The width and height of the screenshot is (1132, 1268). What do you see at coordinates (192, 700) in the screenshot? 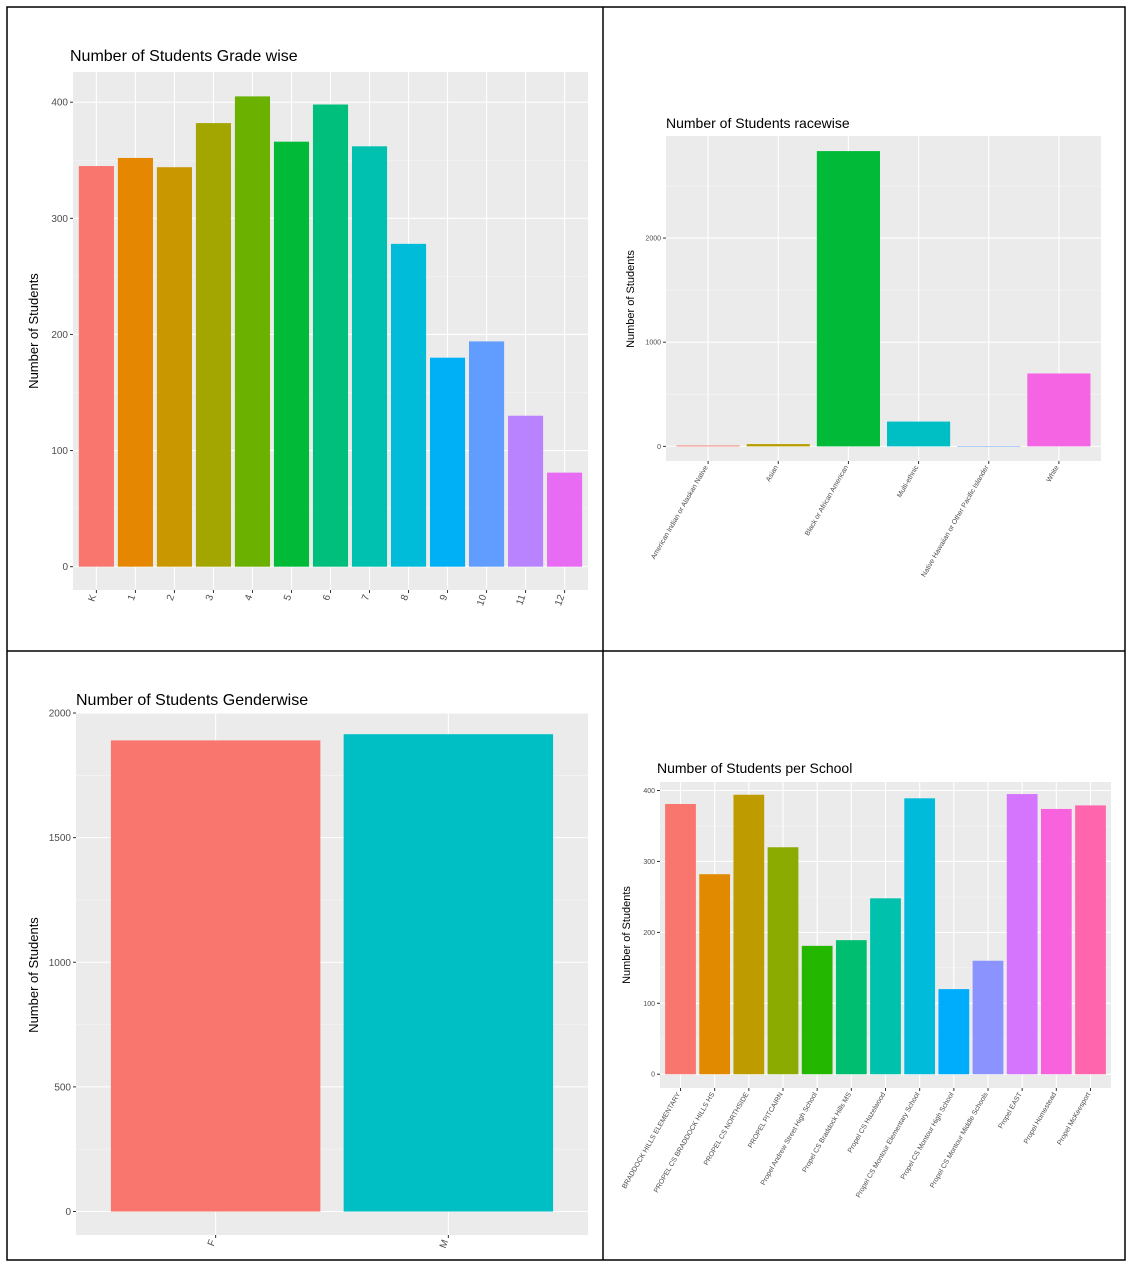
I see `gender-chart-title: Number of Students Genderwise` at bounding box center [192, 700].